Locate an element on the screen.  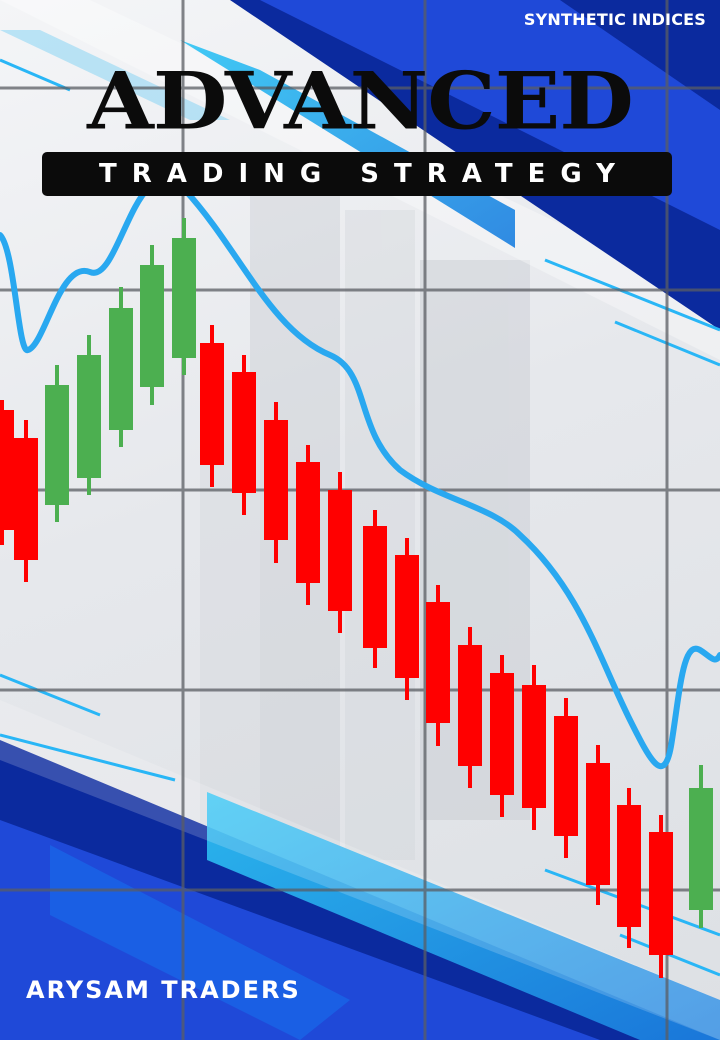
category-tag: SYNTHETIC INDICES is located at coordinates (614, 19).